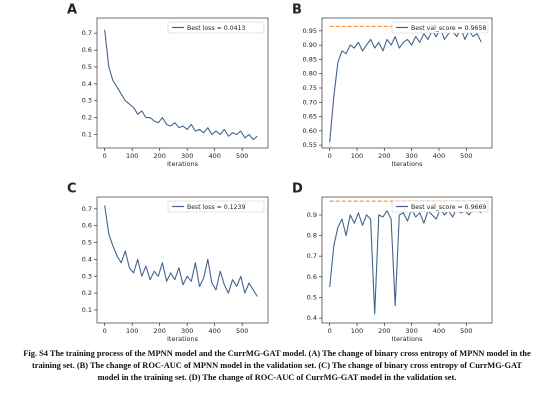  Describe the element at coordinates (310, 145) in the screenshot. I see `y-tick-label: 0.55` at that location.